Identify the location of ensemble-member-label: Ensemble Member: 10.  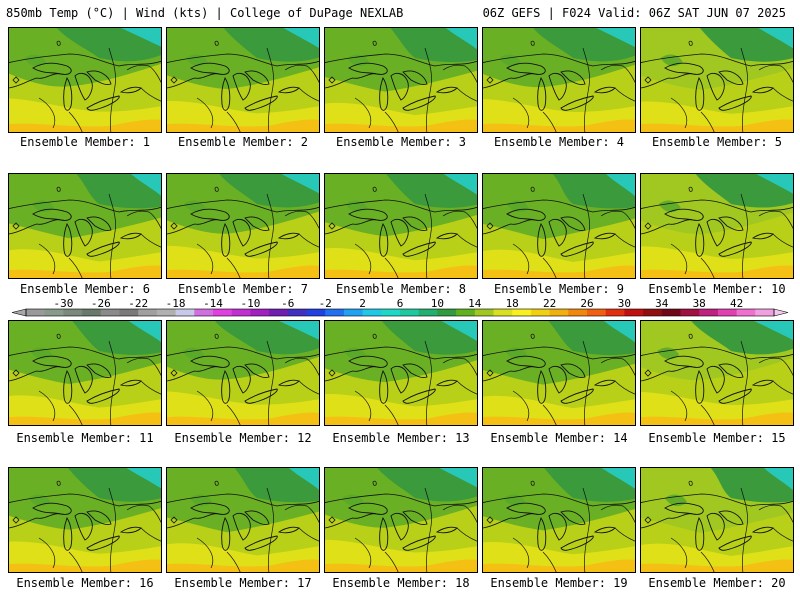
(717, 289).